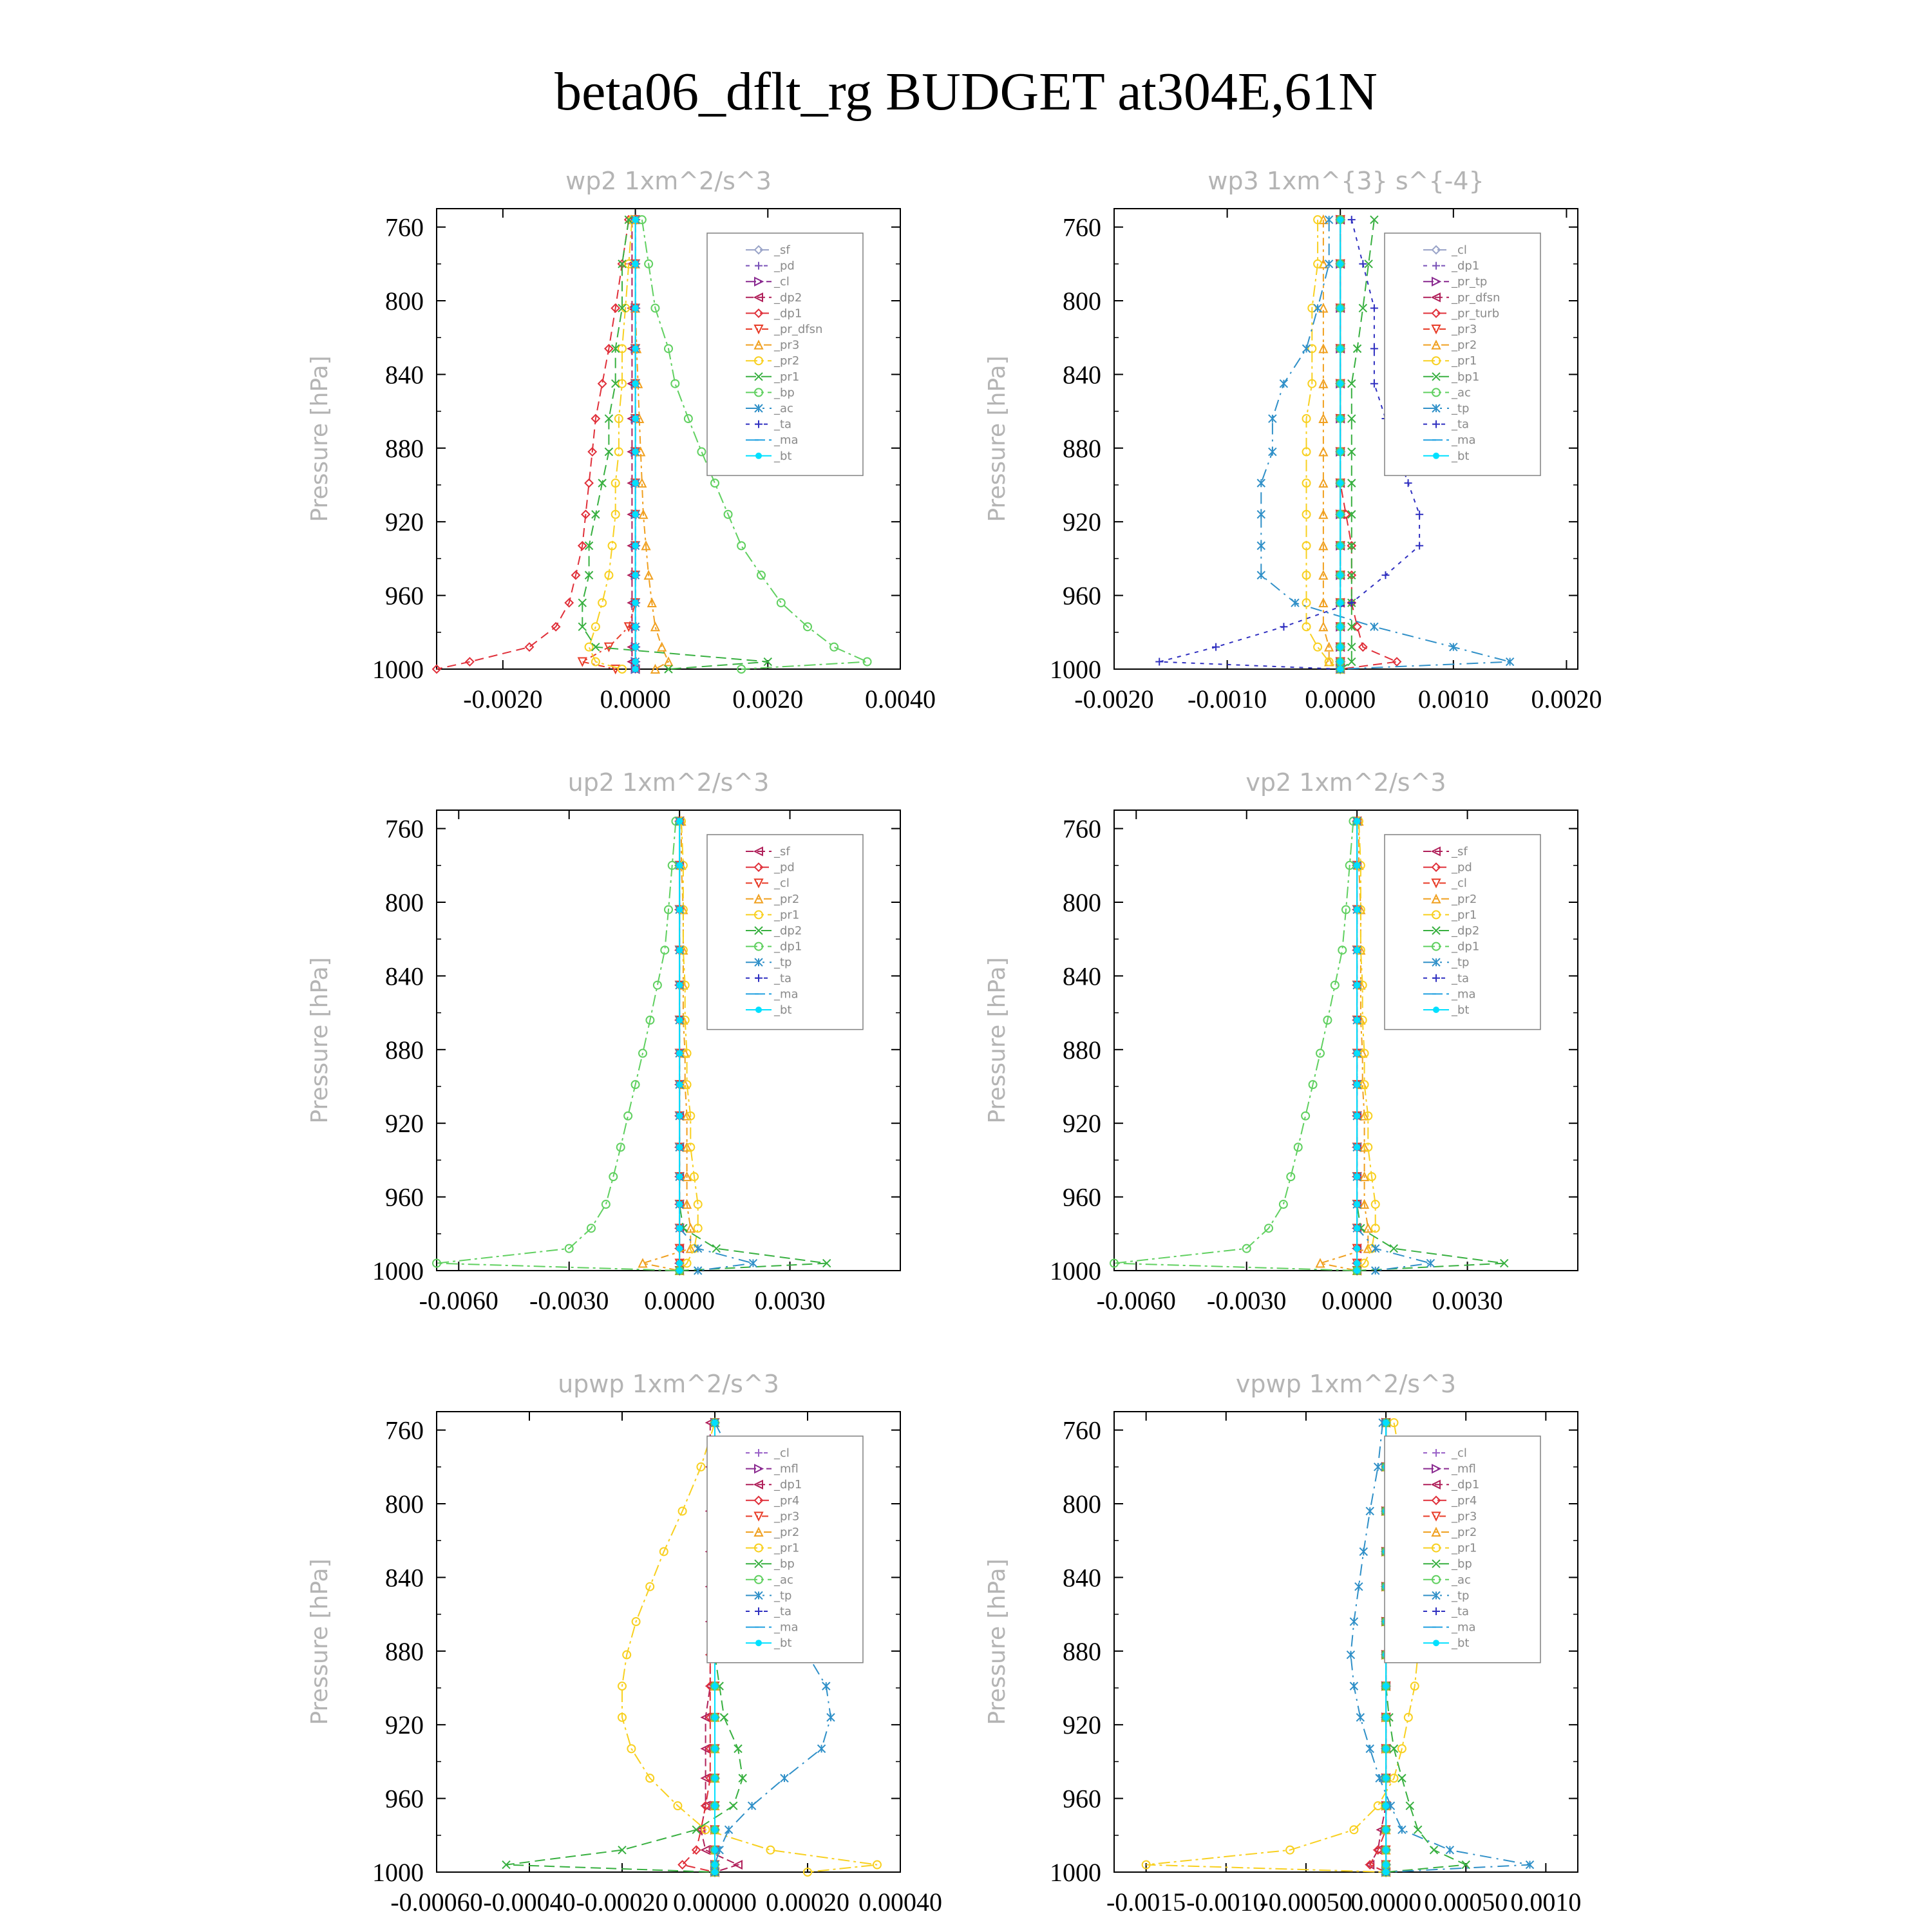 This screenshot has height=1932, width=1932. Describe the element at coordinates (1235, 1046) in the screenshot. I see `series-line_dp1` at that location.